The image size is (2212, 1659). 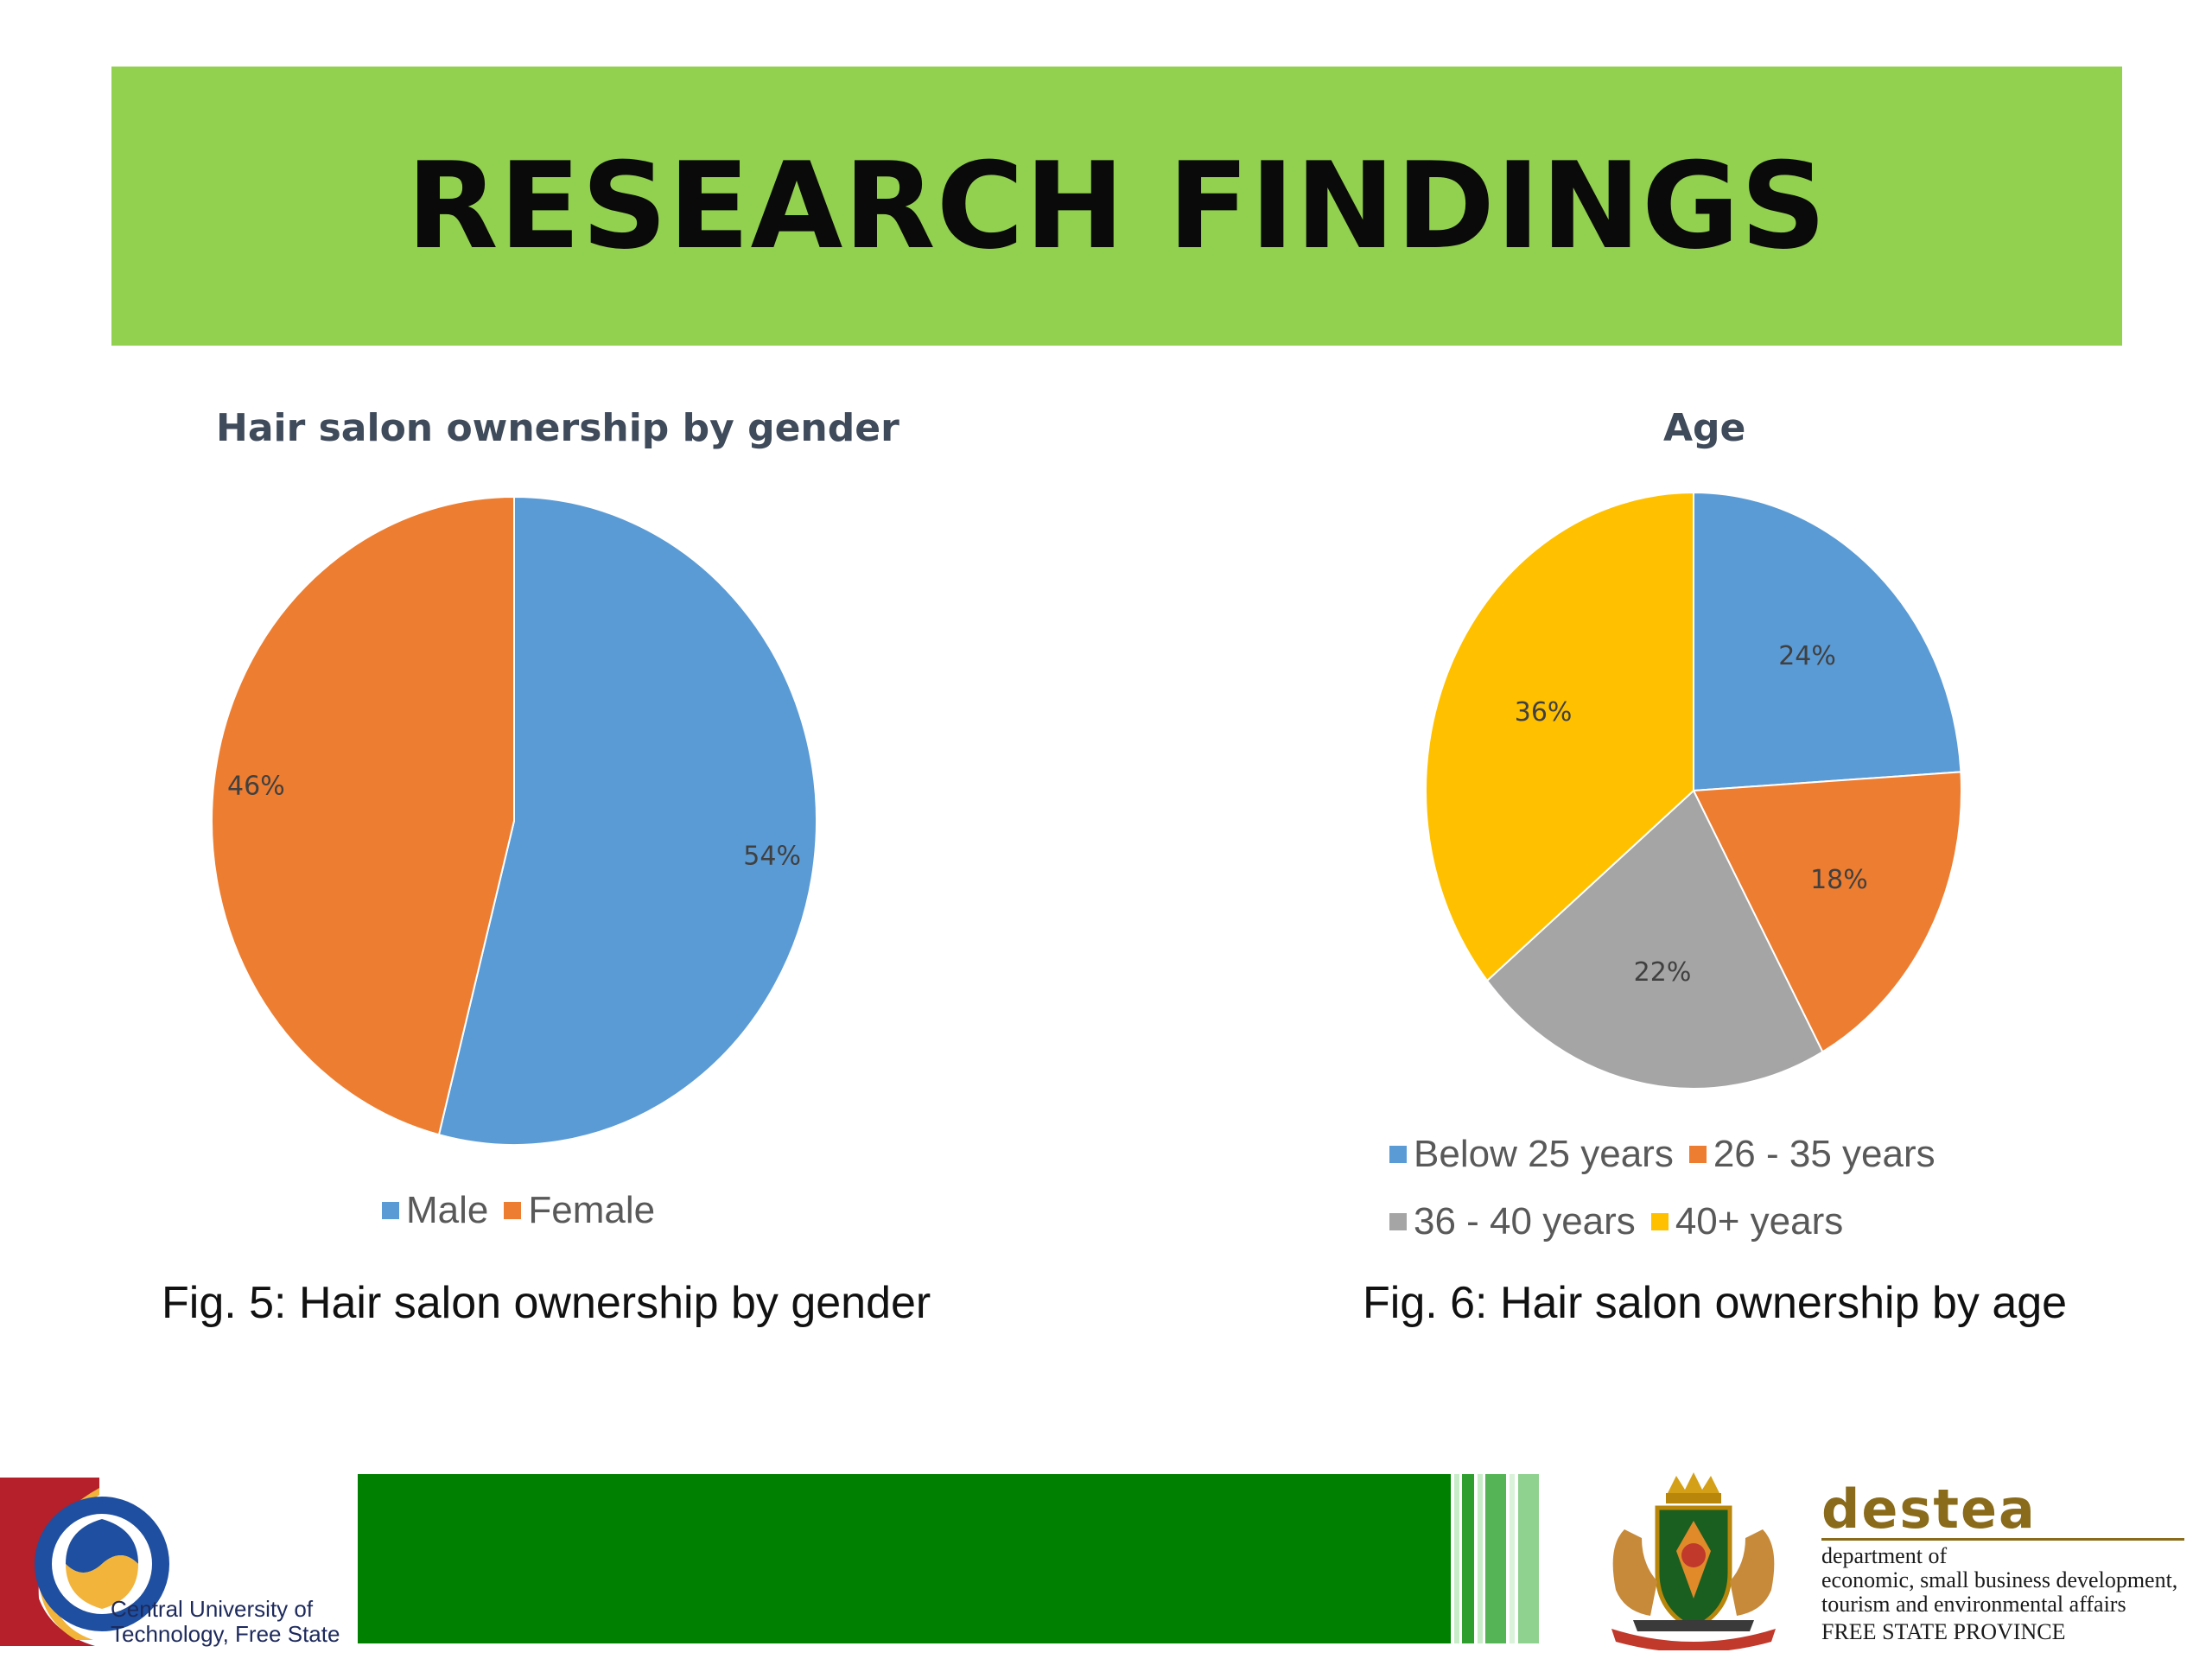 What do you see at coordinates (2002, 1539) in the screenshot?
I see `destea-rule` at bounding box center [2002, 1539].